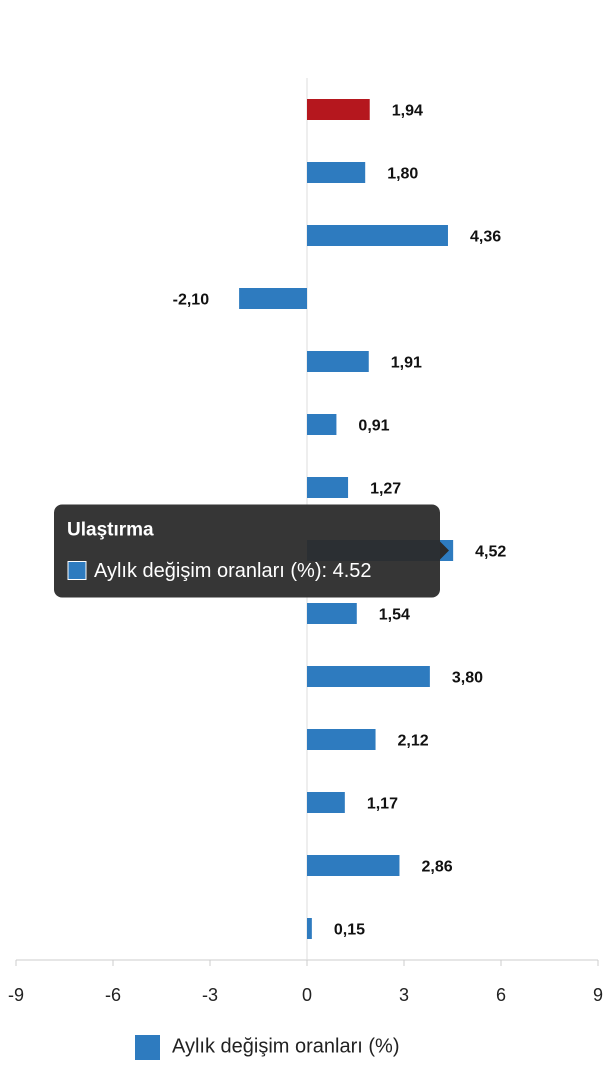 This screenshot has height=1080, width=610. I want to click on value-label: 3,80, so click(467, 678).